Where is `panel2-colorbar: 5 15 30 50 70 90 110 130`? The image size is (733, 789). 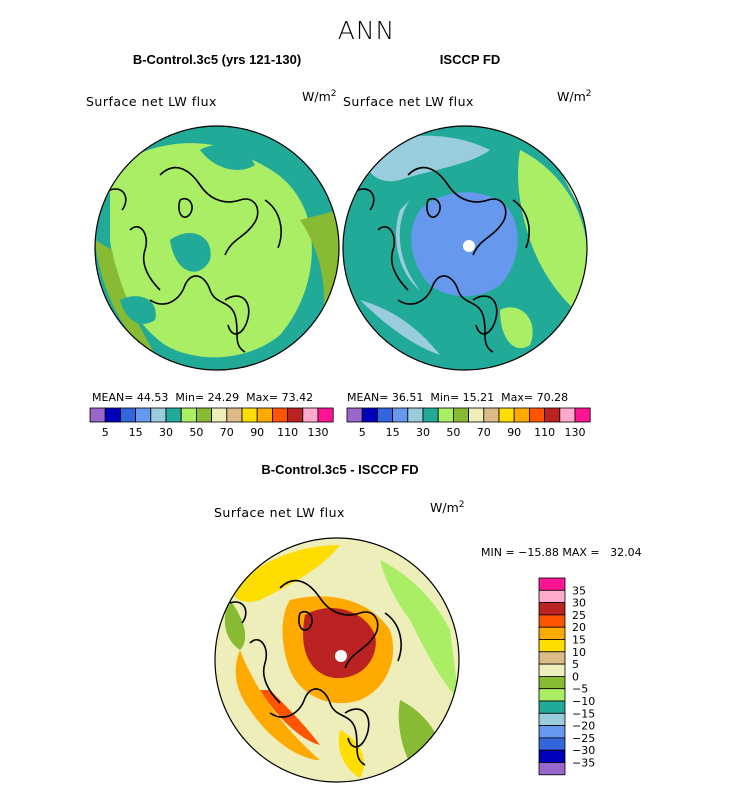 panel2-colorbar: 5 15 30 50 70 90 110 130 is located at coordinates (468, 423).